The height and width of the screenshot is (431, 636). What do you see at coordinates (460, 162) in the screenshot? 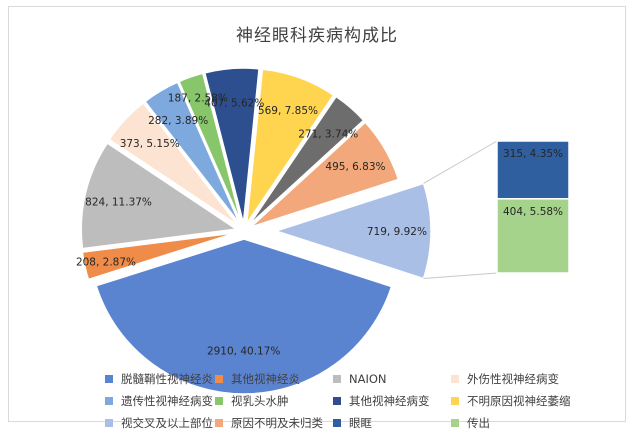
I see `connector-line-top` at bounding box center [460, 162].